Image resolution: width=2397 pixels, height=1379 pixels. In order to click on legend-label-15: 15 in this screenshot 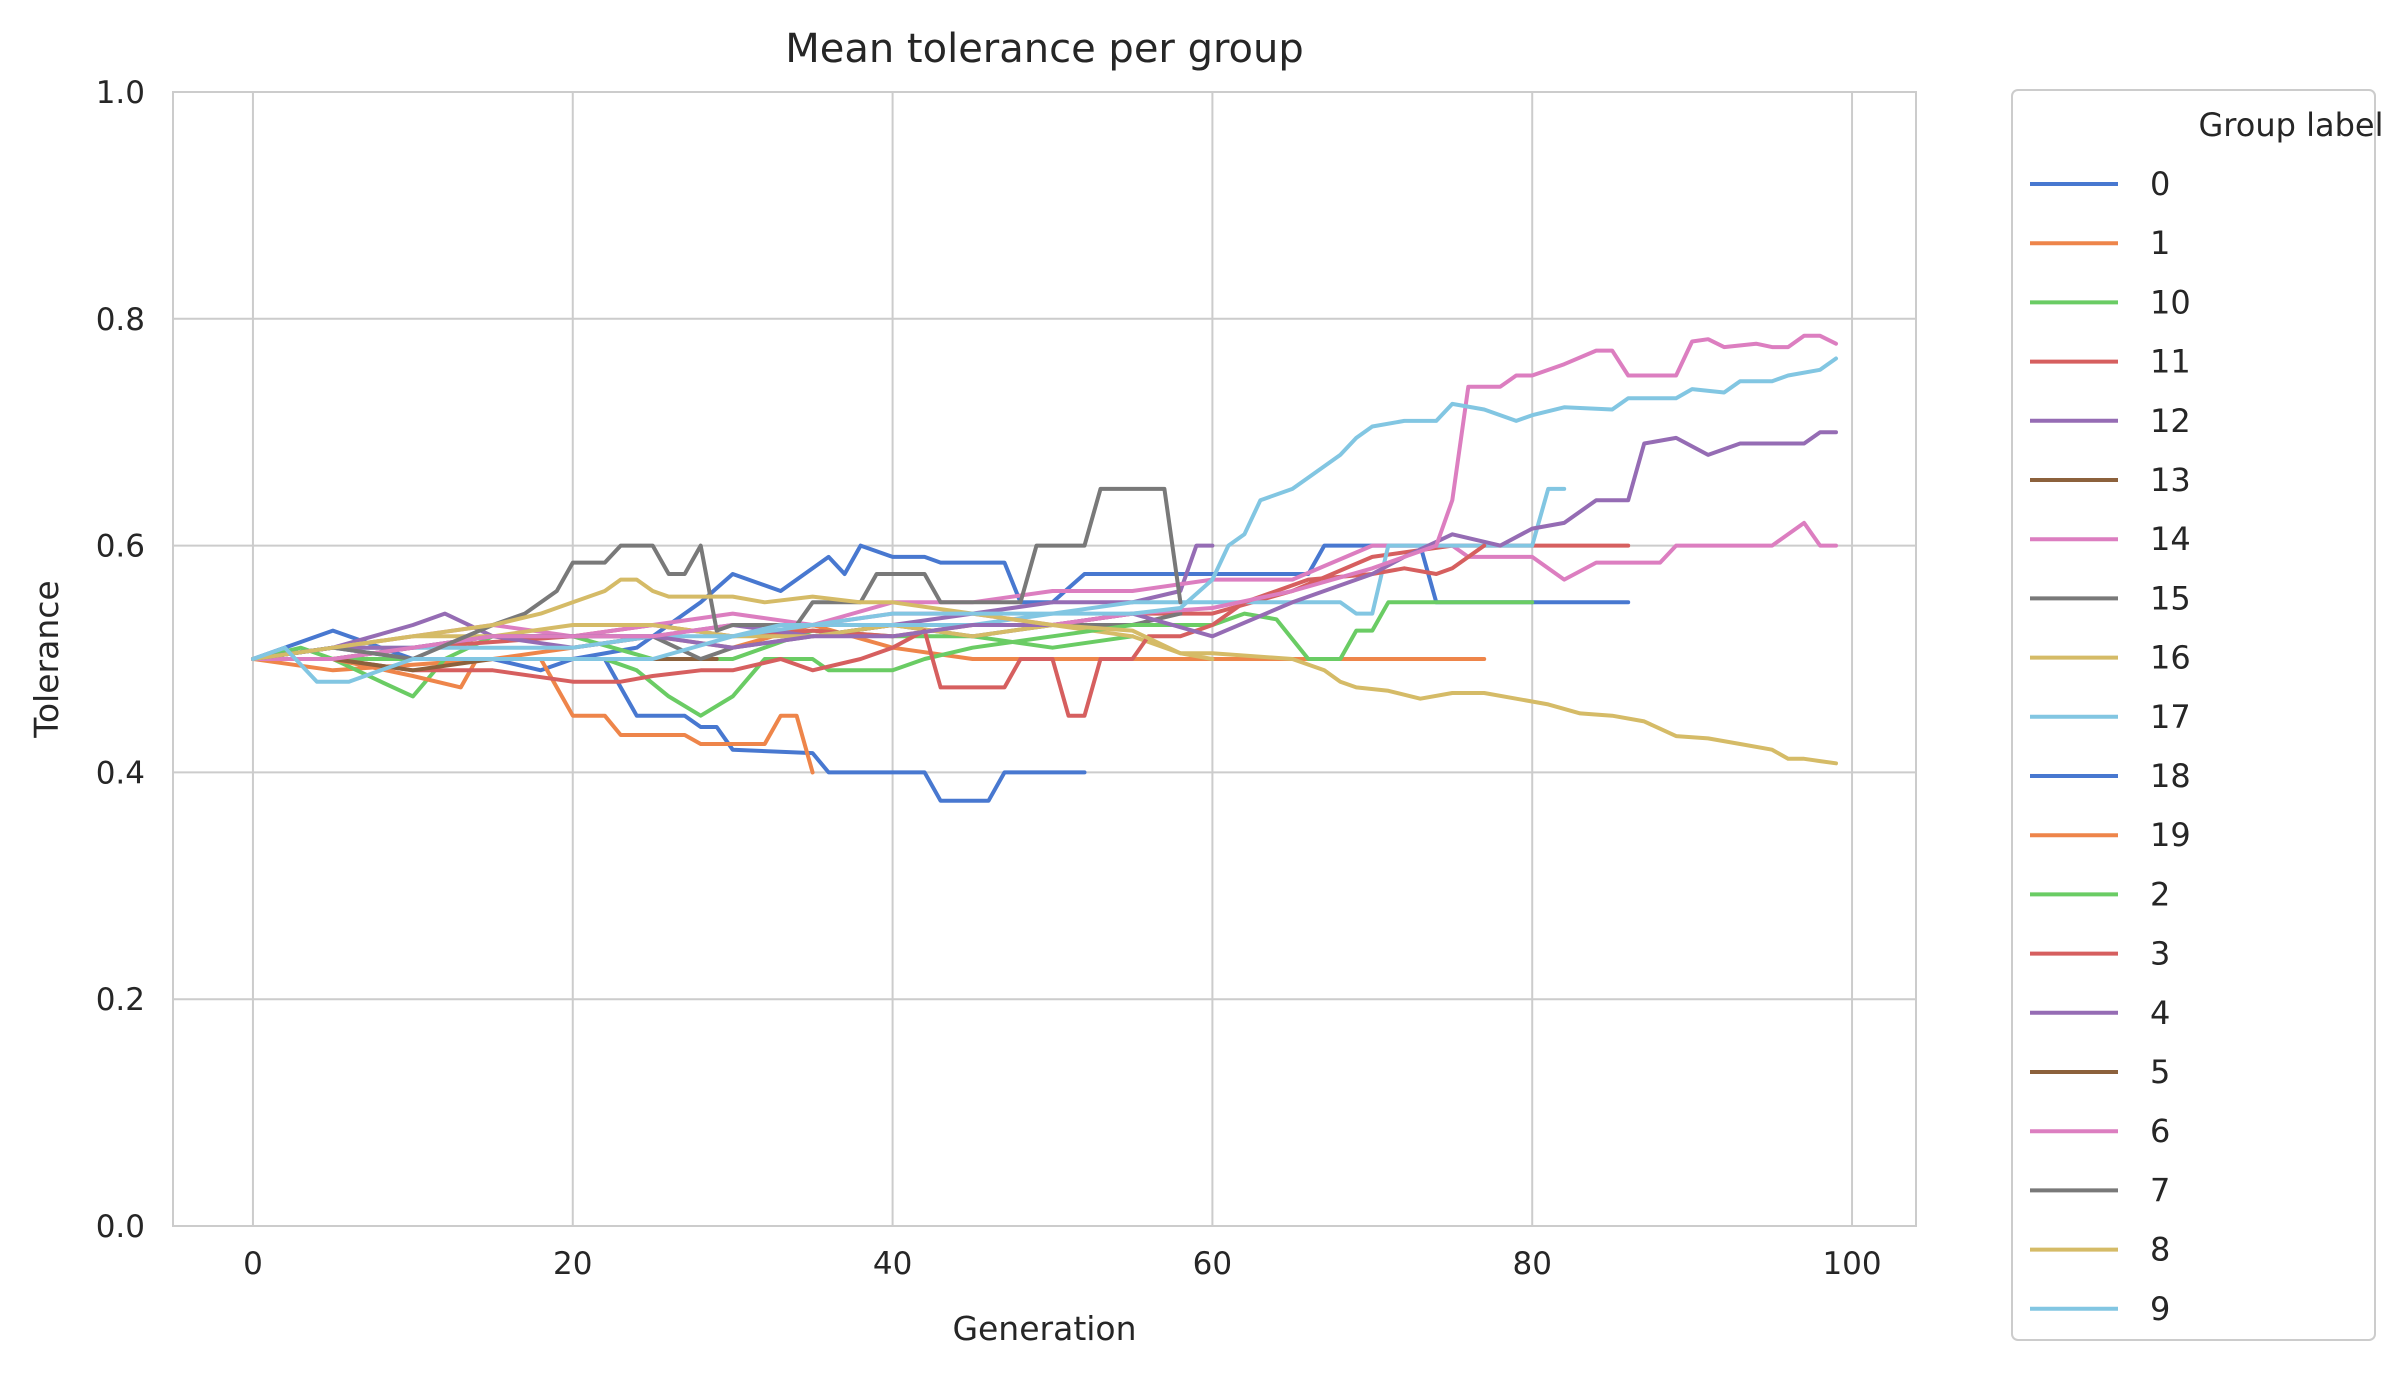, I will do `click(2170, 598)`.